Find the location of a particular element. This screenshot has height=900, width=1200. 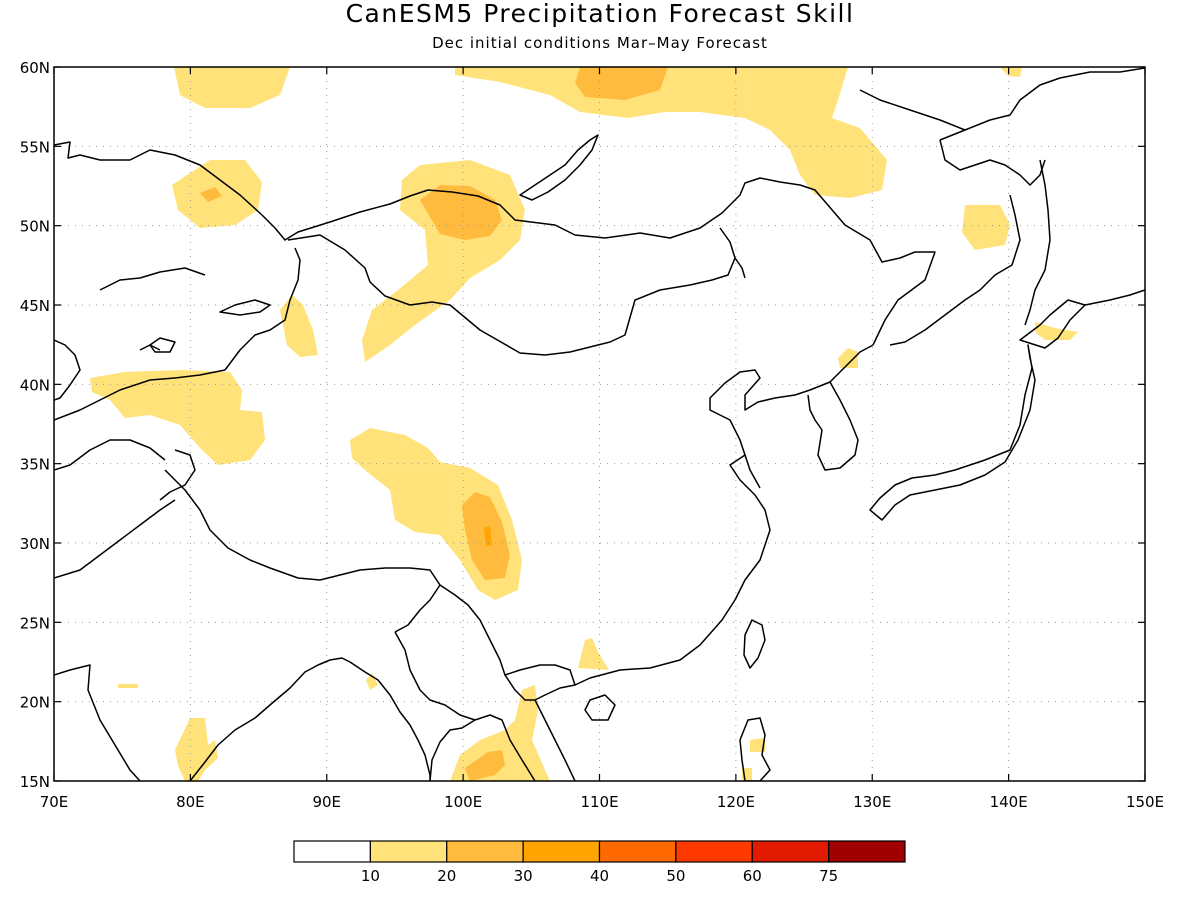

tick-label-lat: 30N is located at coordinates (35, 544).